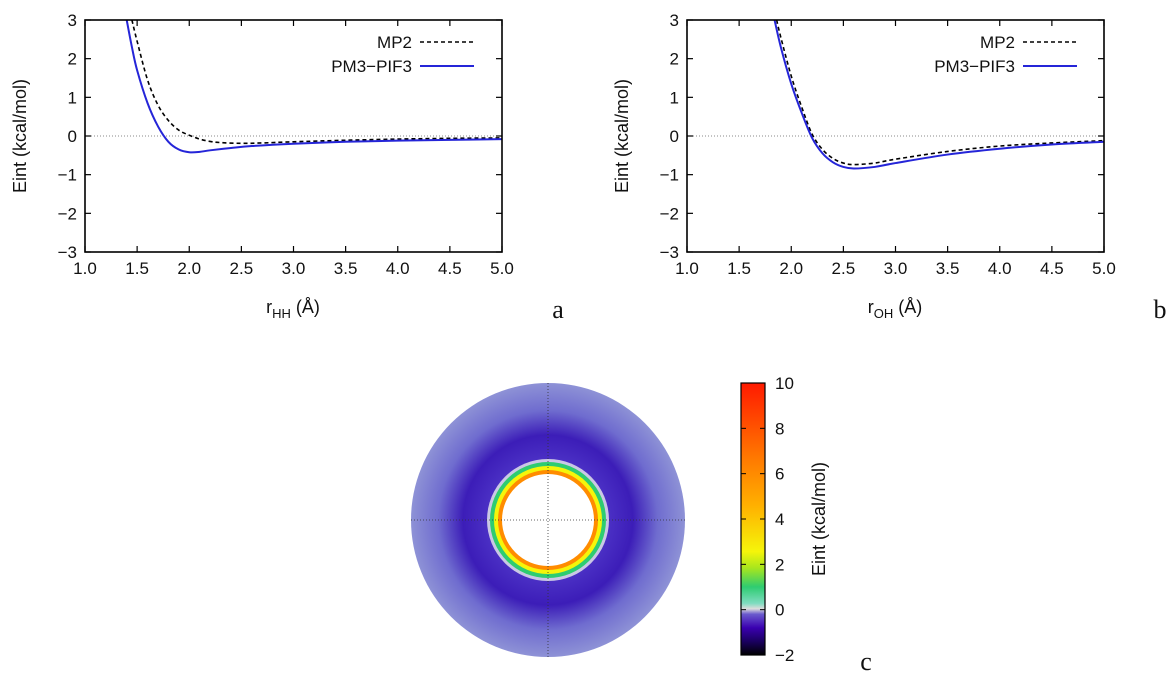 This screenshot has height=677, width=1173. I want to click on legend-label-mp2-b: MP2, so click(997, 42).